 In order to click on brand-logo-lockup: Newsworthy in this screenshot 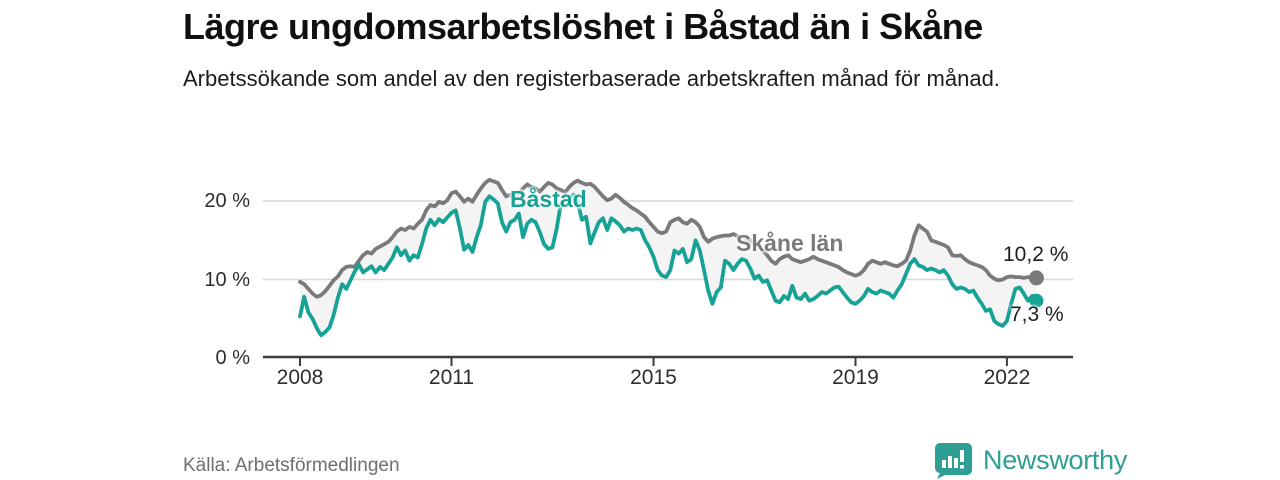, I will do `click(1030, 460)`.